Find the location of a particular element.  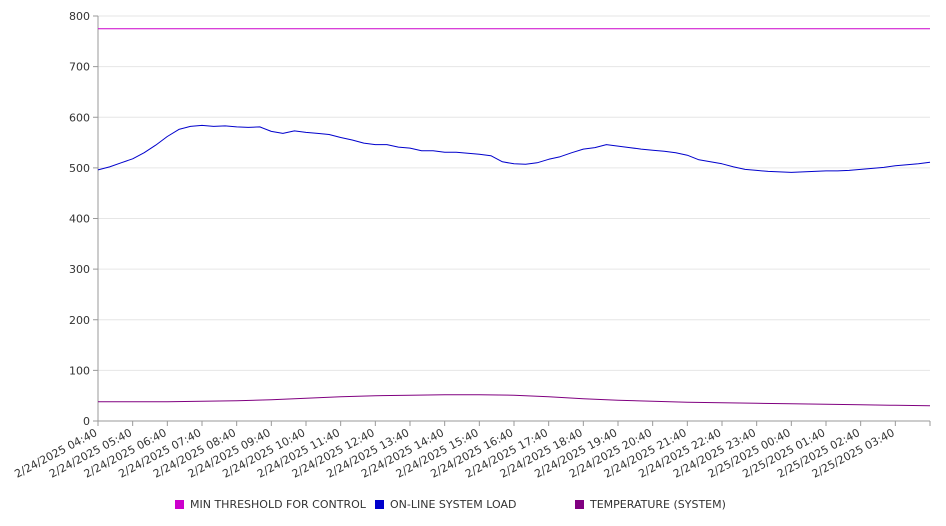

legend-label-threshold: MIN THRESHOLD FOR CONTROL is located at coordinates (278, 504).